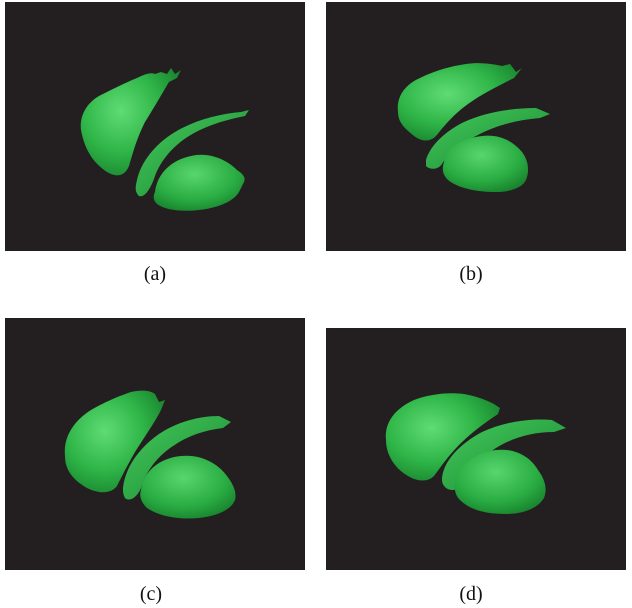 This screenshot has width=632, height=608. I want to click on surface-render-a, so click(164, 139).